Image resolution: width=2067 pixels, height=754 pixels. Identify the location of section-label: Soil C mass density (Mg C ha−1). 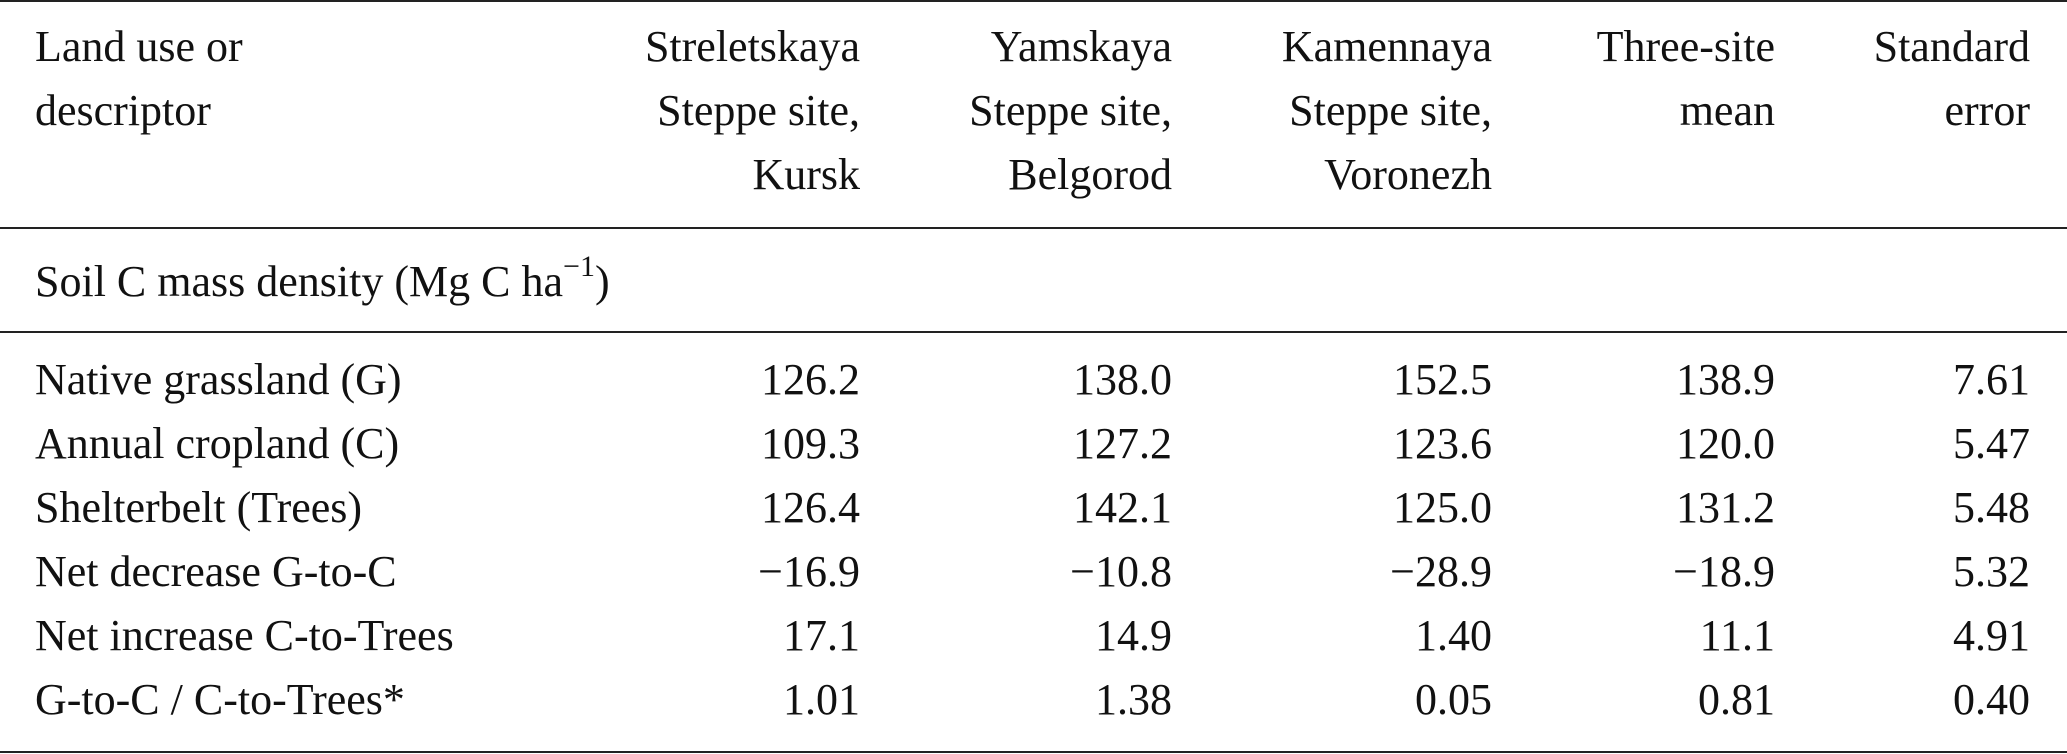
(322, 282).